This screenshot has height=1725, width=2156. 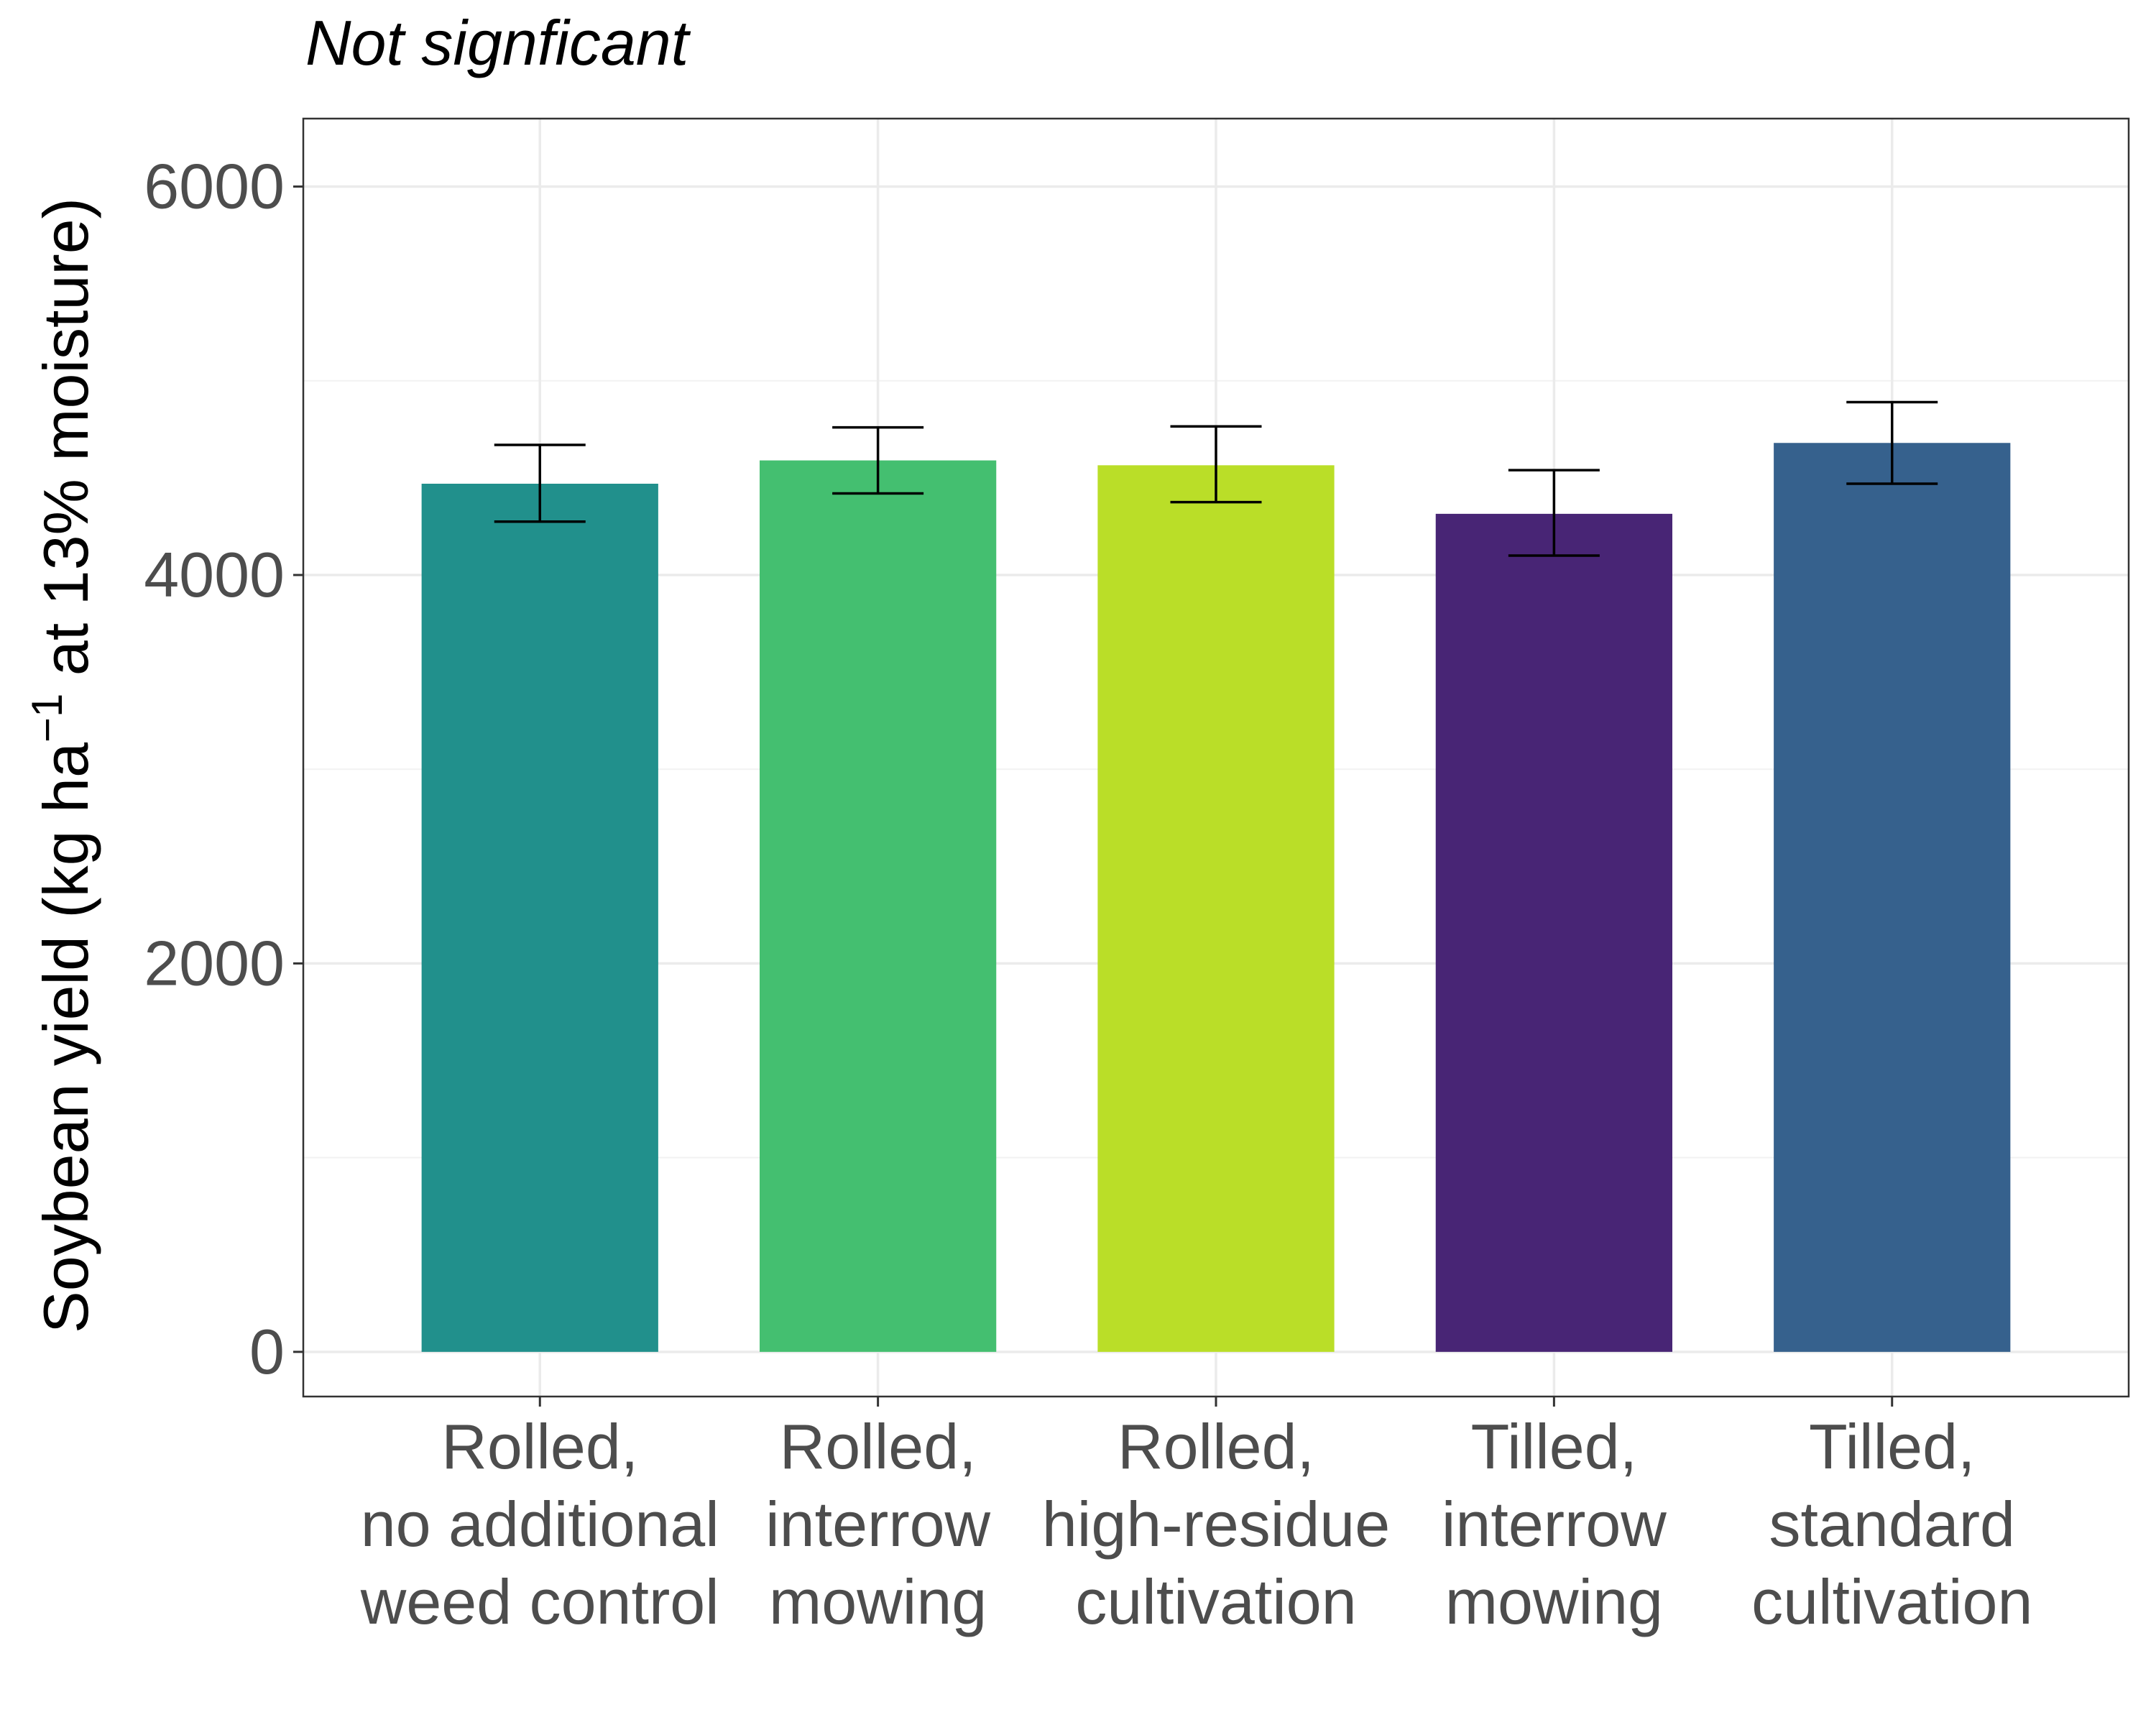 I want to click on x-tick-label-line: weed control, so click(x=540, y=1601).